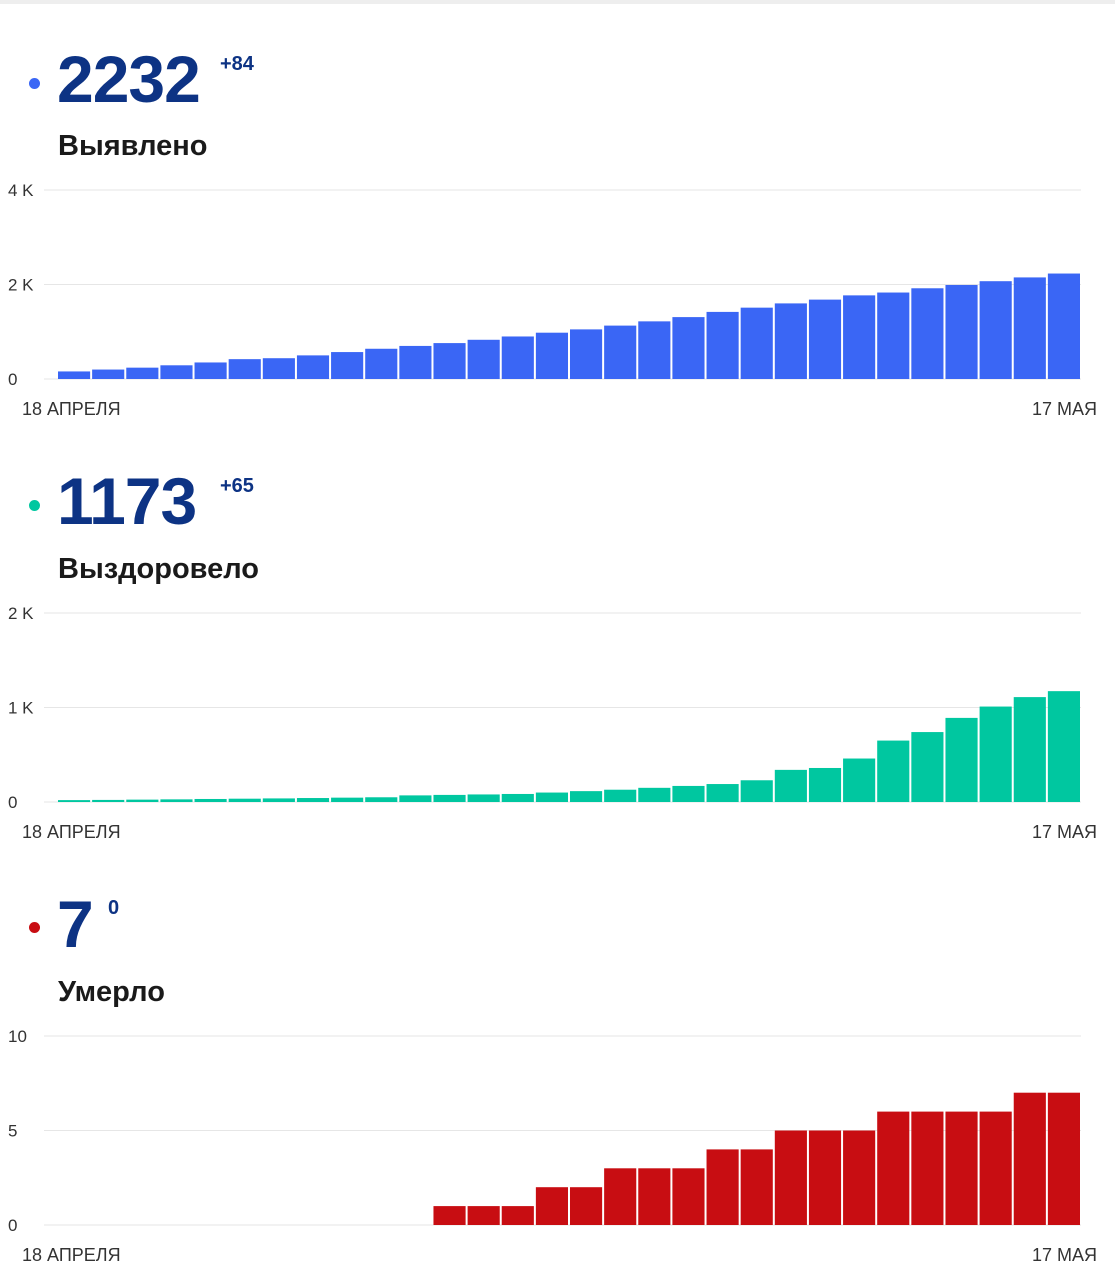 This screenshot has height=1280, width=1115. Describe the element at coordinates (237, 64) in the screenshot. I see `delta-value-detected: +84` at that location.